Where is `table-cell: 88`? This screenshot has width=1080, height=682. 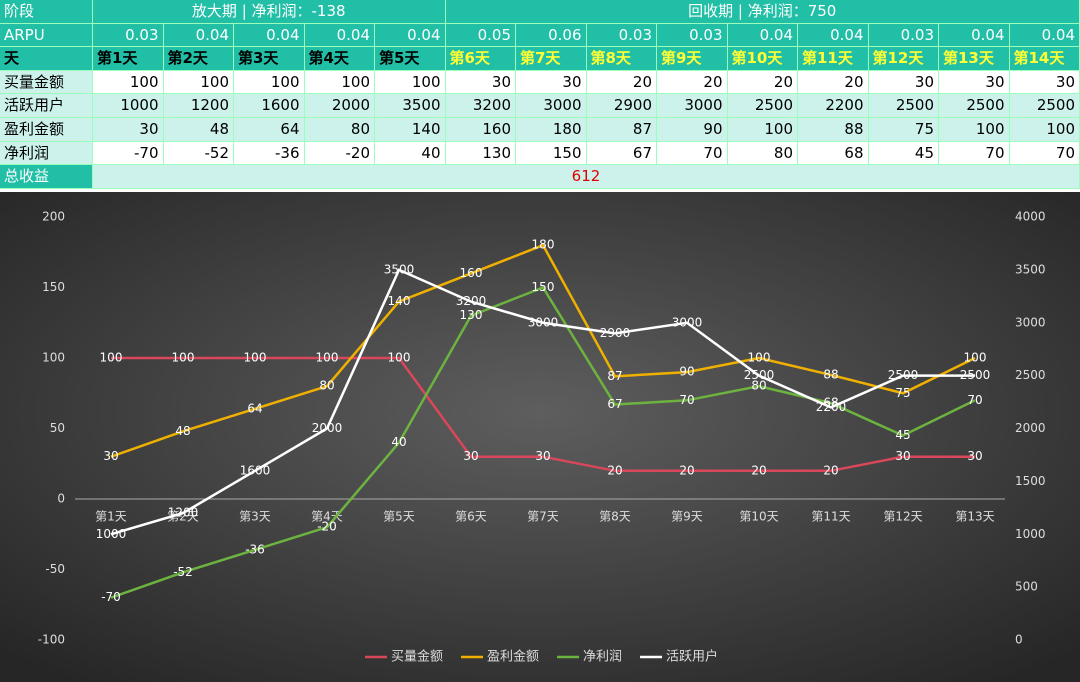 table-cell: 88 is located at coordinates (833, 130).